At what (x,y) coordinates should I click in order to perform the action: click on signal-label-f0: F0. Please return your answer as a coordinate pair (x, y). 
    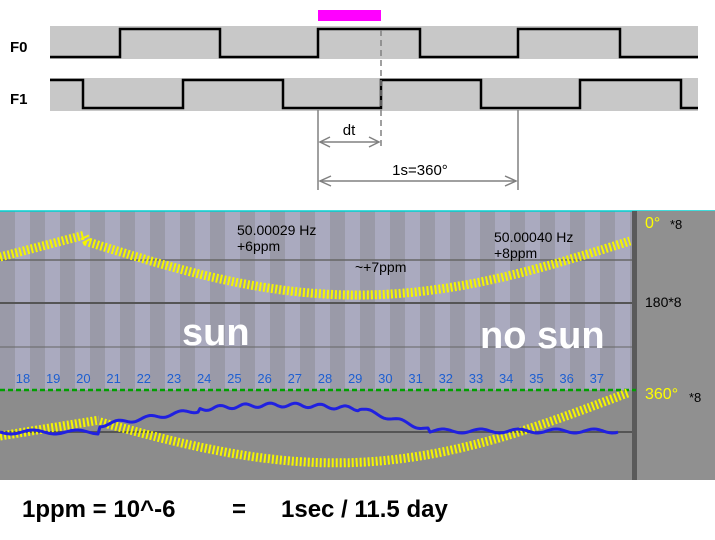
    Looking at the image, I should click on (19, 47).